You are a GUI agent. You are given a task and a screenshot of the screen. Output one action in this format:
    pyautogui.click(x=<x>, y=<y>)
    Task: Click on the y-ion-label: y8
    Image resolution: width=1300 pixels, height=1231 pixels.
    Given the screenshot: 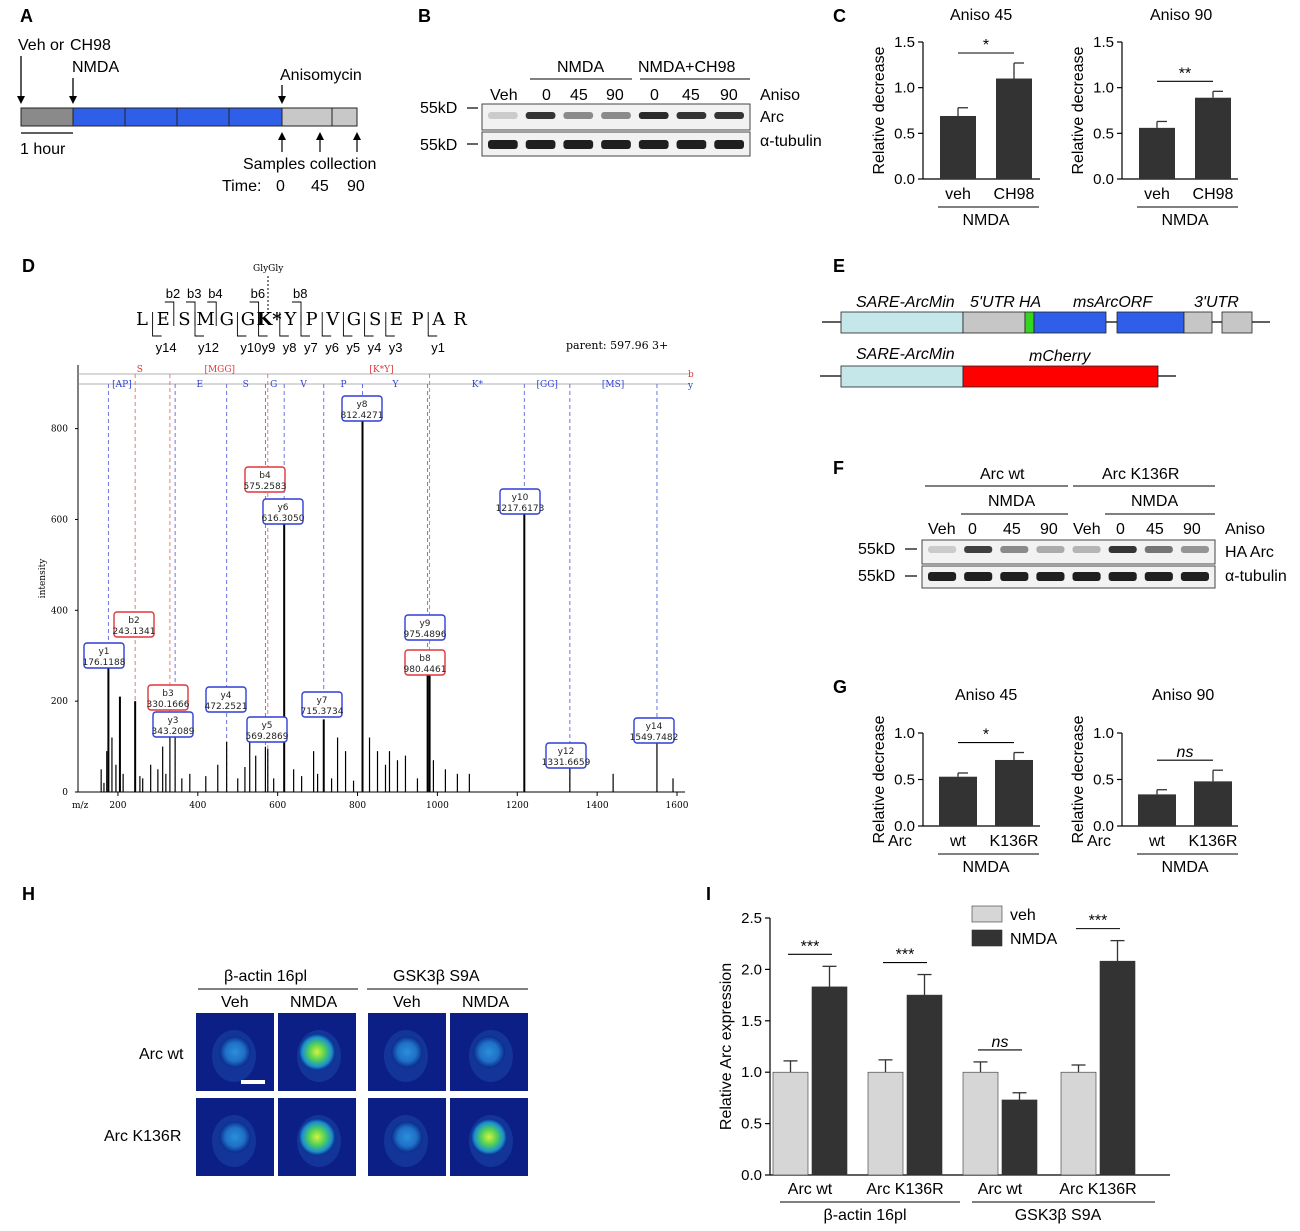 What is the action you would take?
    pyautogui.click(x=290, y=347)
    